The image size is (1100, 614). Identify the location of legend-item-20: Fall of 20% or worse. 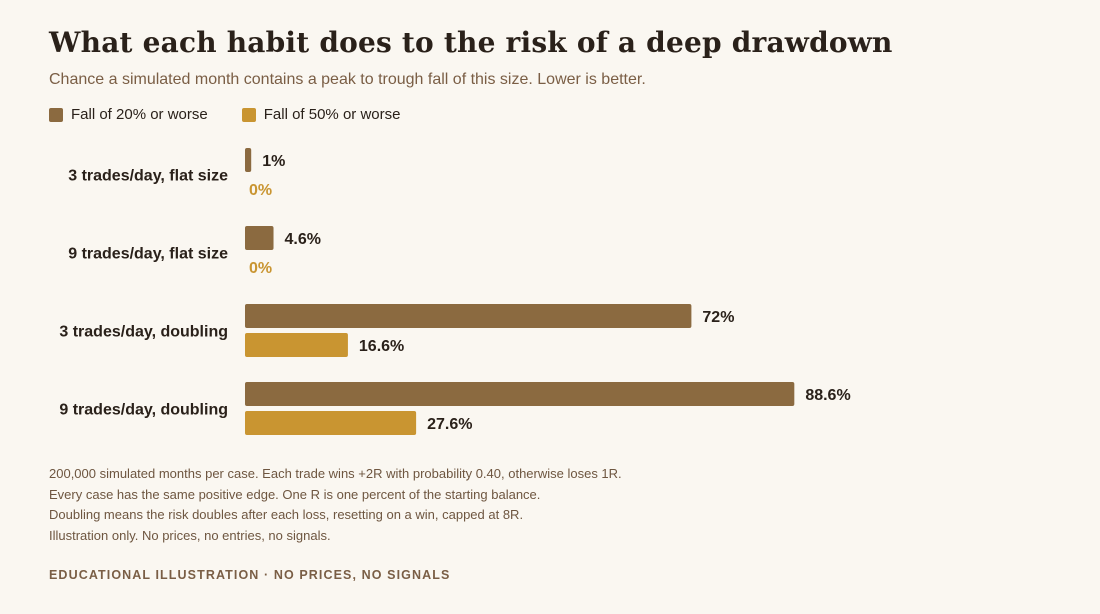
(128, 114).